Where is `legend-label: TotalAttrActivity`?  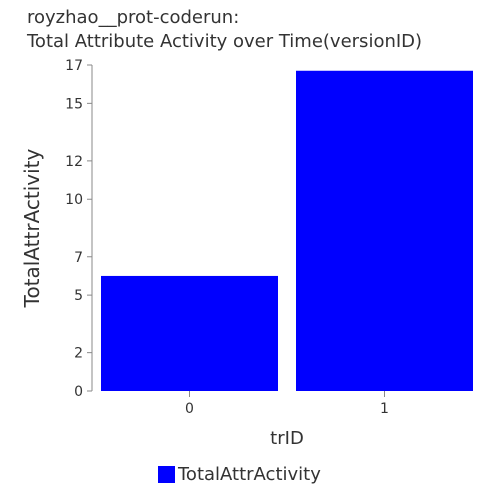 legend-label: TotalAttrActivity is located at coordinates (249, 474).